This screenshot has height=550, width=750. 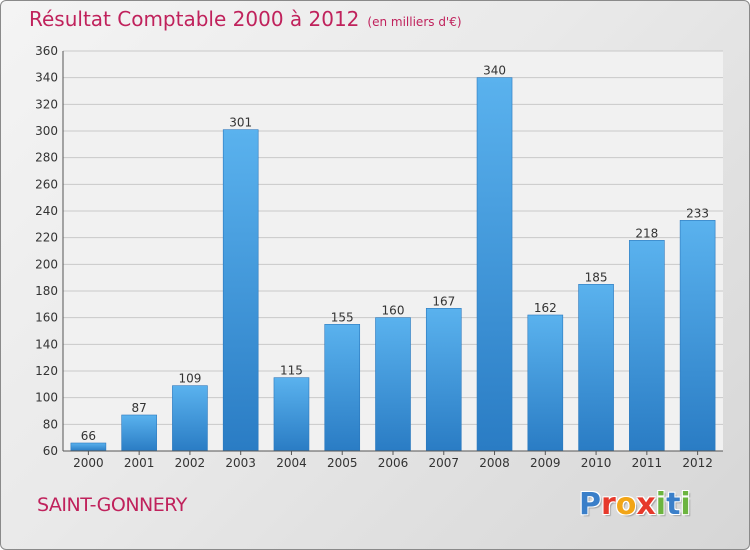 What do you see at coordinates (596, 463) in the screenshot?
I see `x-tick-label: 2010` at bounding box center [596, 463].